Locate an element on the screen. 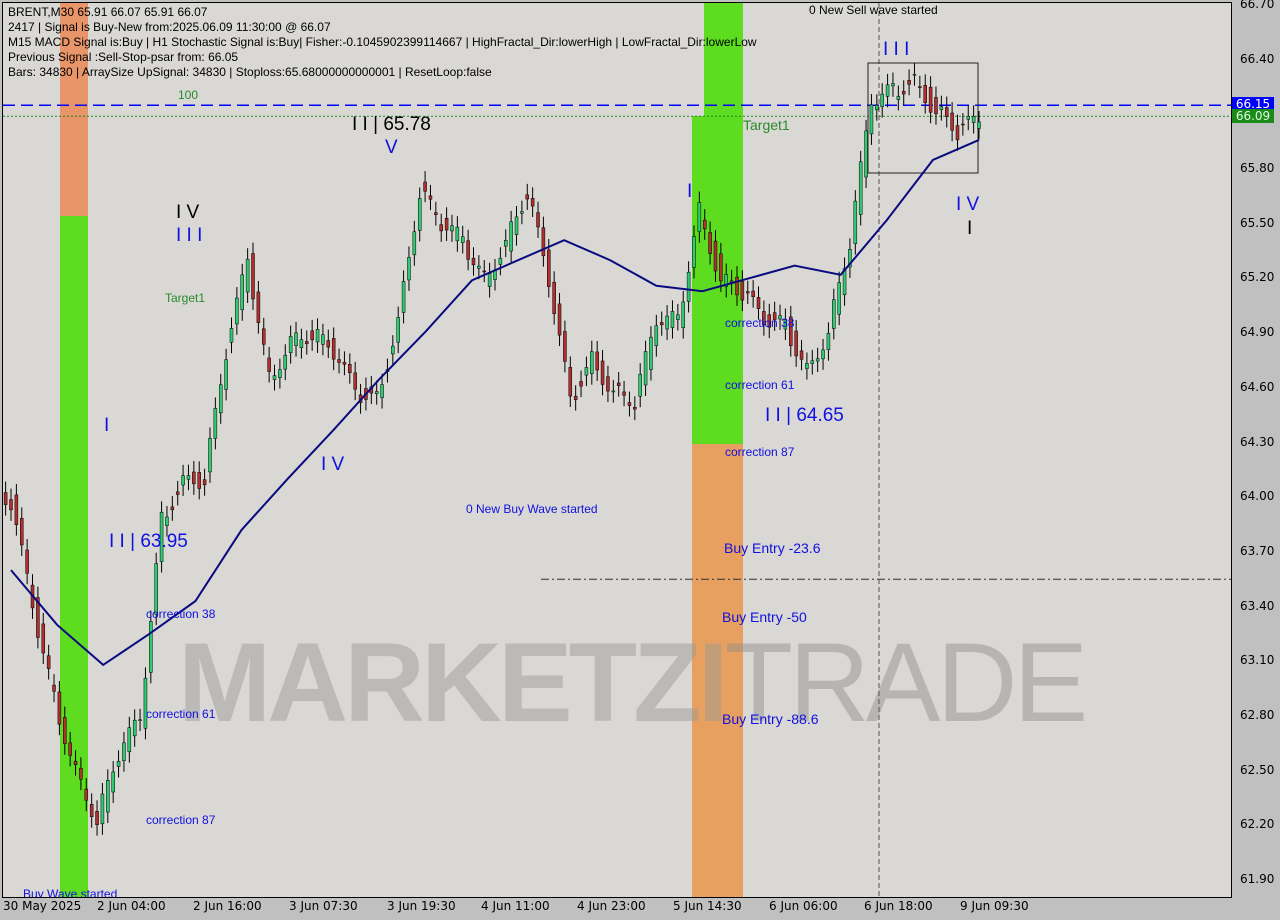  pattern-box is located at coordinates (923, 118).